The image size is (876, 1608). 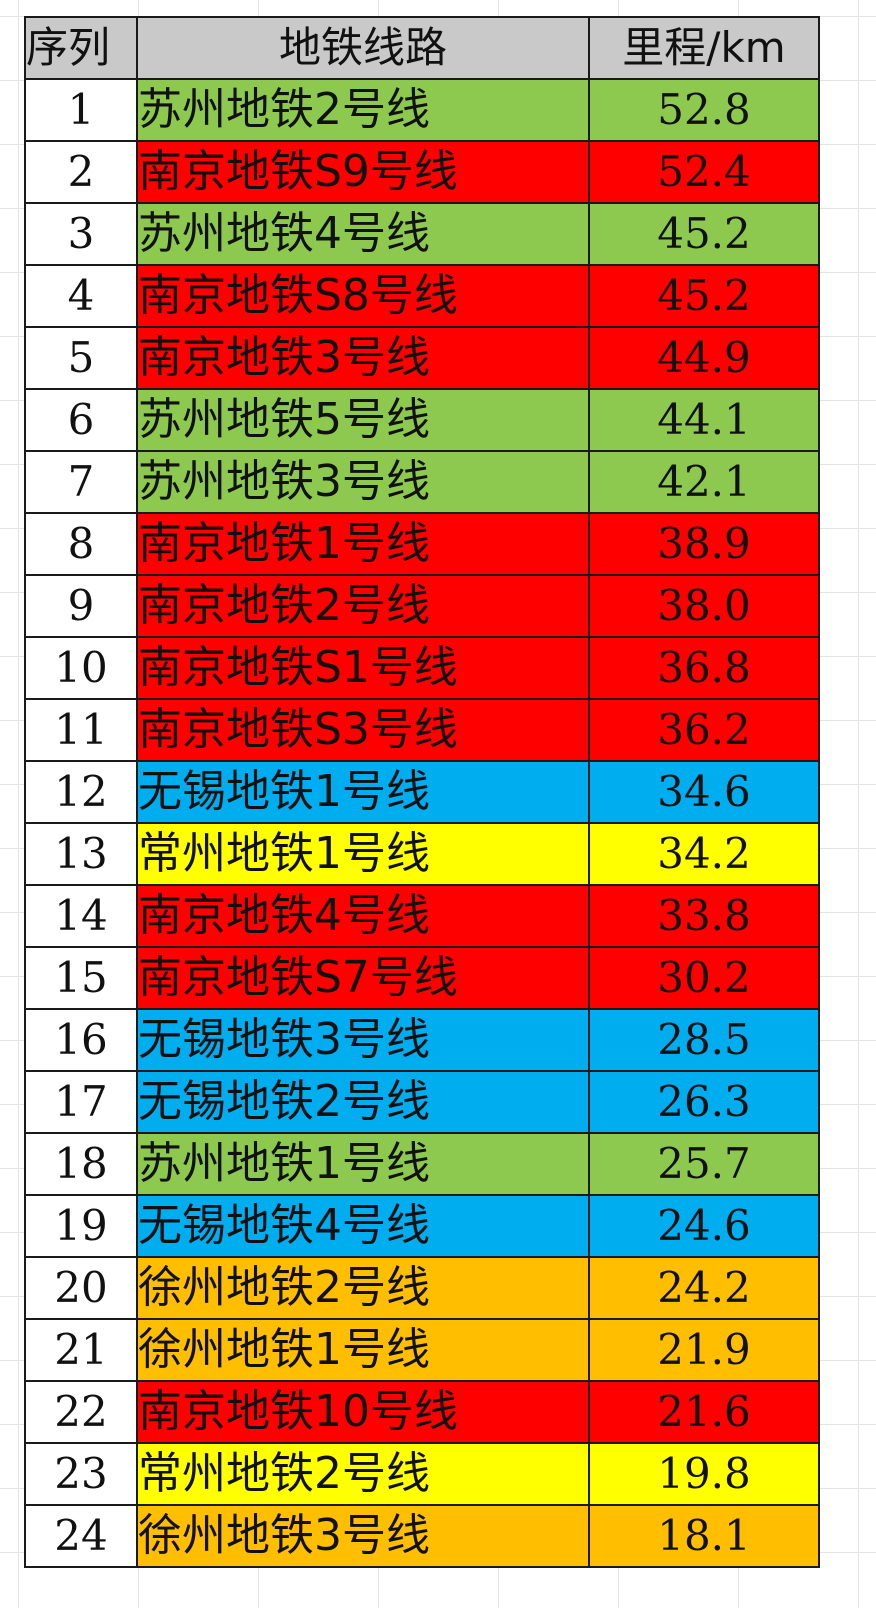 I want to click on index-cell: 24, so click(x=81, y=1536).